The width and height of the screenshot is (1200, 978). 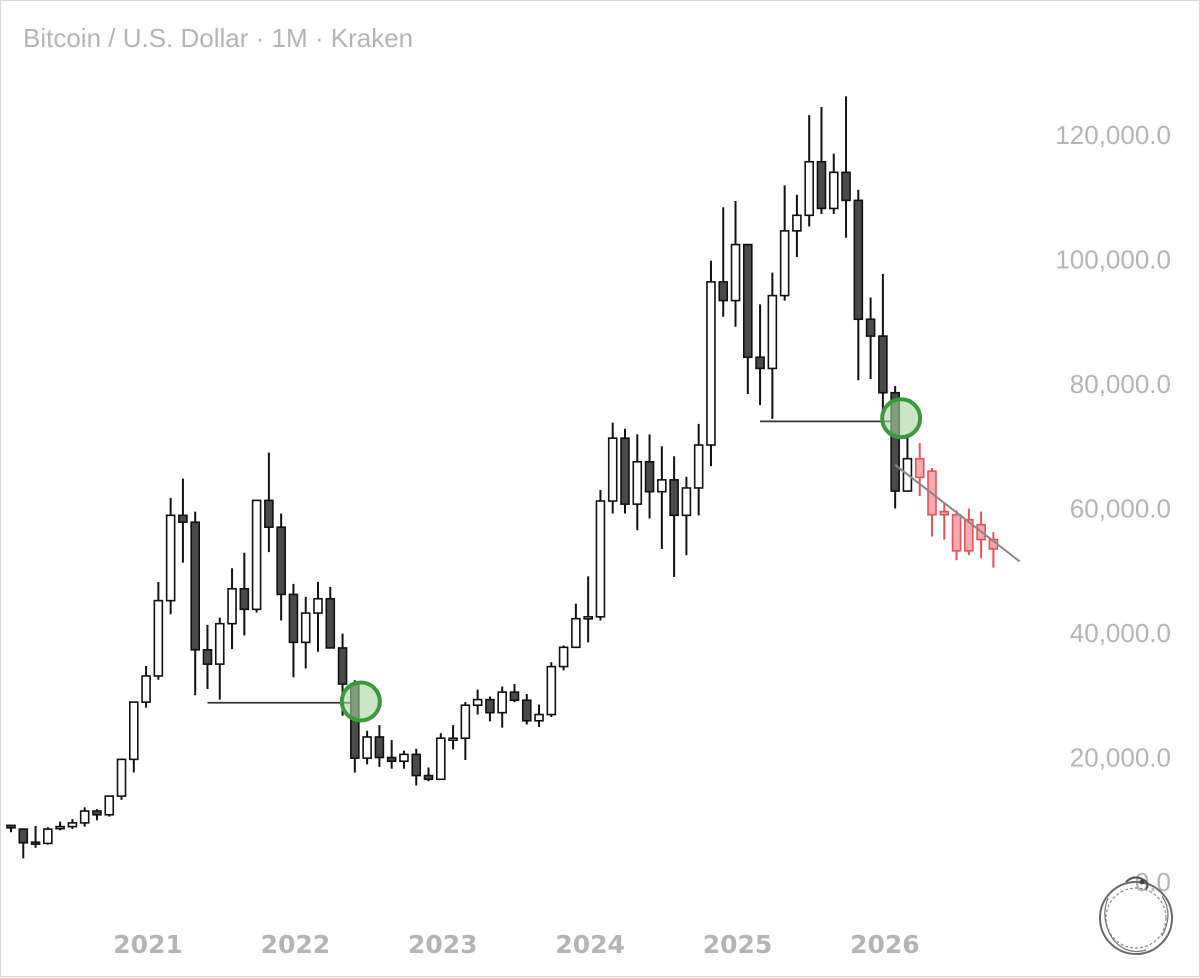 What do you see at coordinates (1136, 915) in the screenshot?
I see `ouroboros-logo` at bounding box center [1136, 915].